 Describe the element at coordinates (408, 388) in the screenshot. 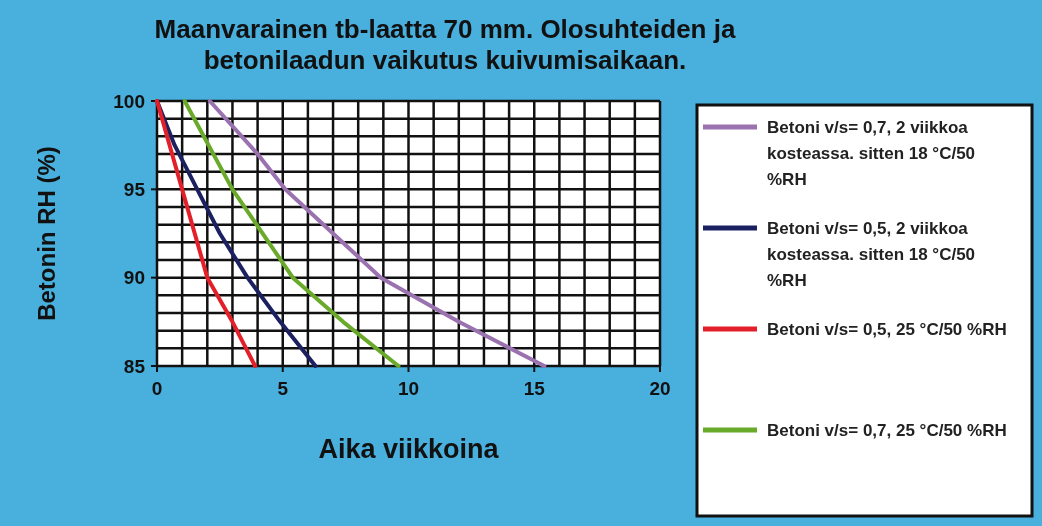

I see `x-tick-label: 10` at that location.